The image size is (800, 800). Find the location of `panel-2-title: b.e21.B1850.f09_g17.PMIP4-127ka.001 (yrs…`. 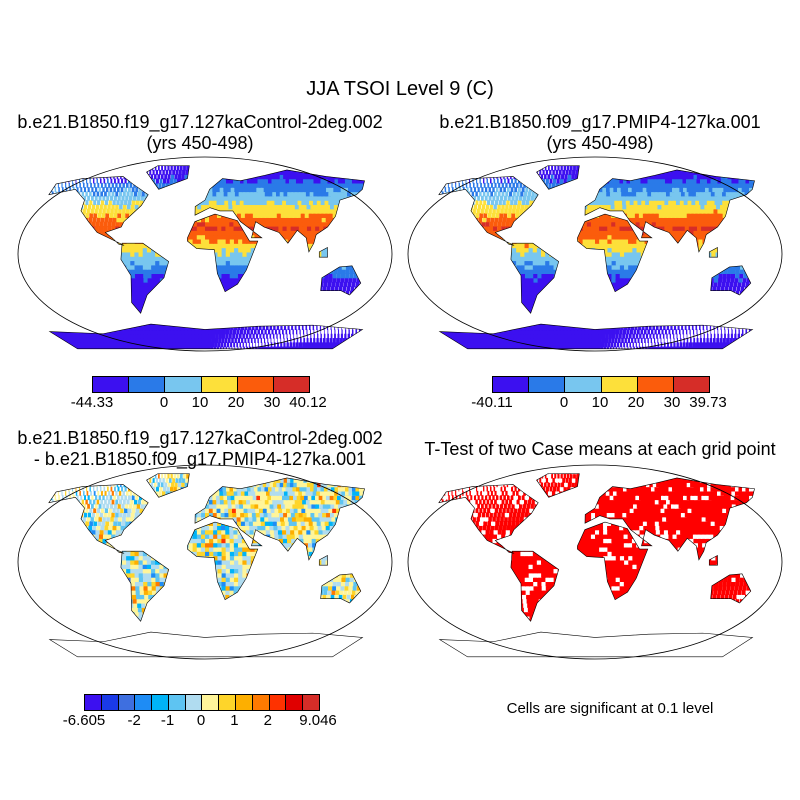

panel-2-title: b.e21.B1850.f09_g17.PMIP4-127ka.001 (yrs… is located at coordinates (599, 133).